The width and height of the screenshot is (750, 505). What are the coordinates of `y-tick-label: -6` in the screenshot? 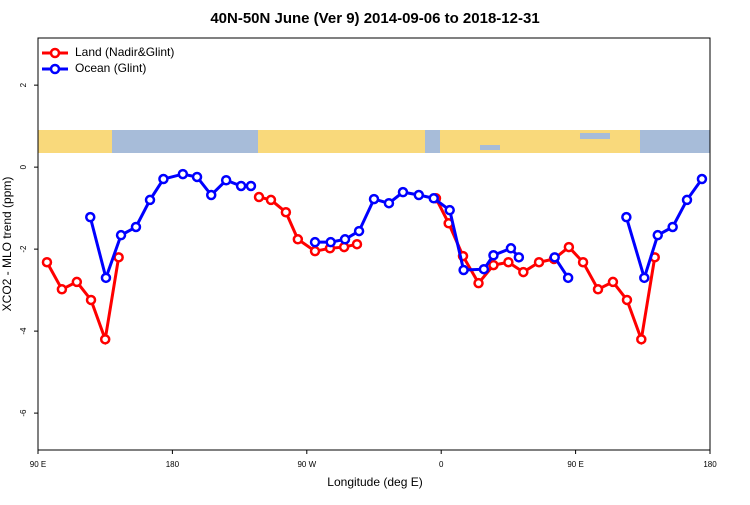 It's located at (23, 413).